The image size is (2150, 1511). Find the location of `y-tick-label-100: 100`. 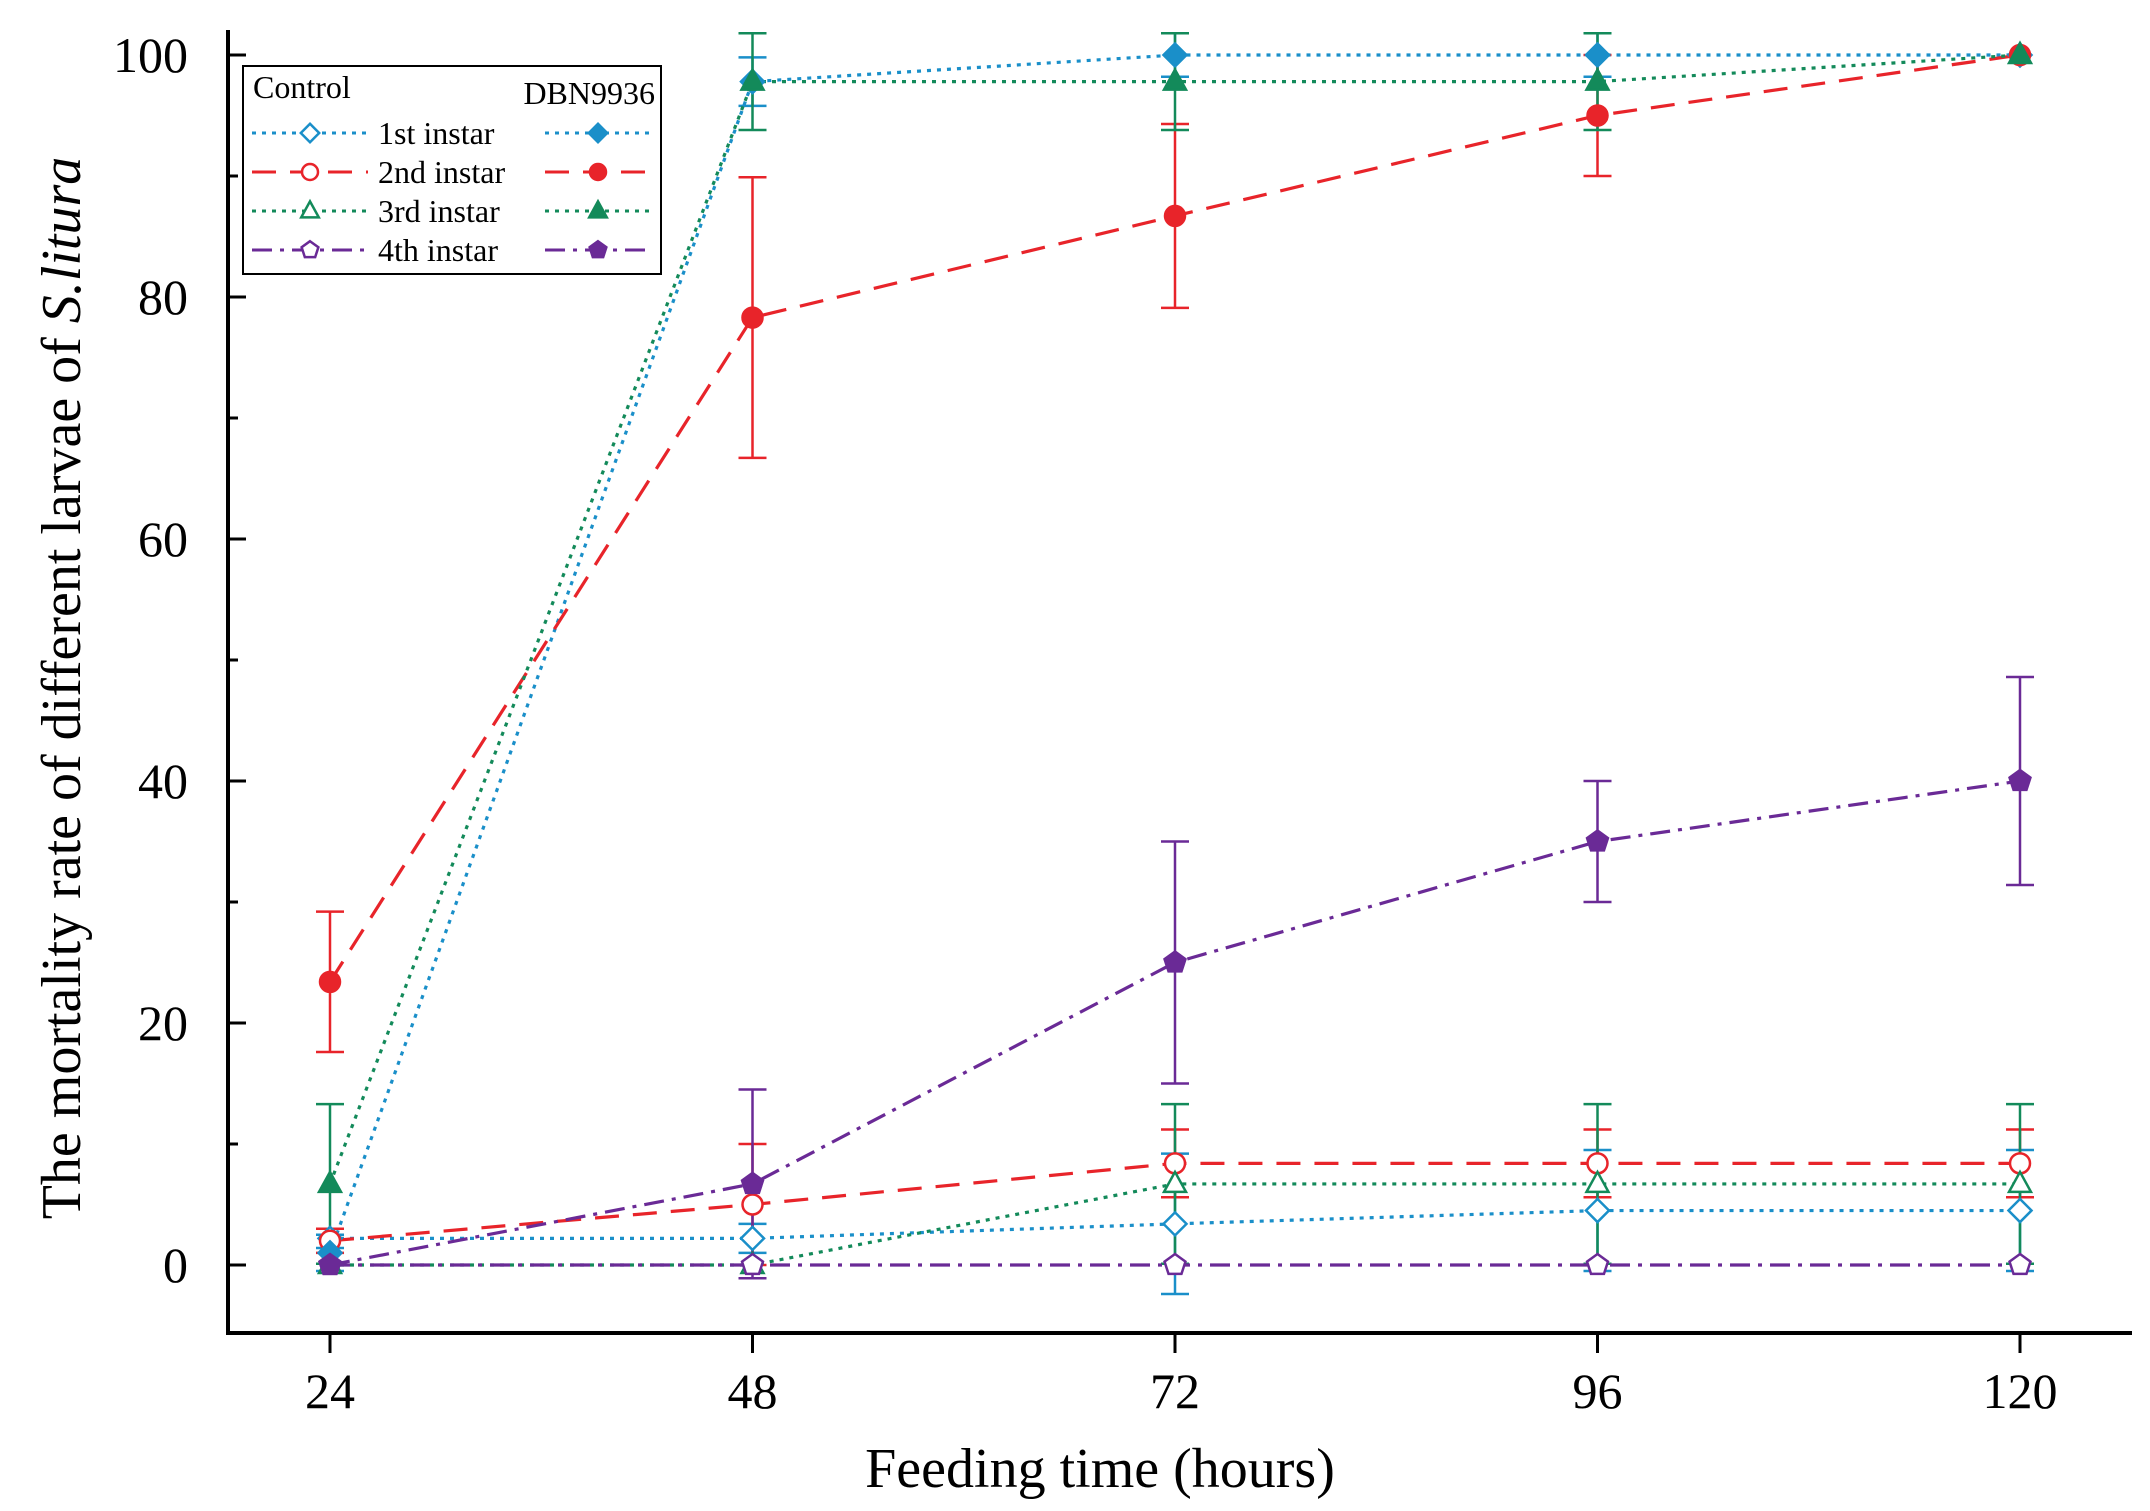

y-tick-label-100: 100 is located at coordinates (150, 55).